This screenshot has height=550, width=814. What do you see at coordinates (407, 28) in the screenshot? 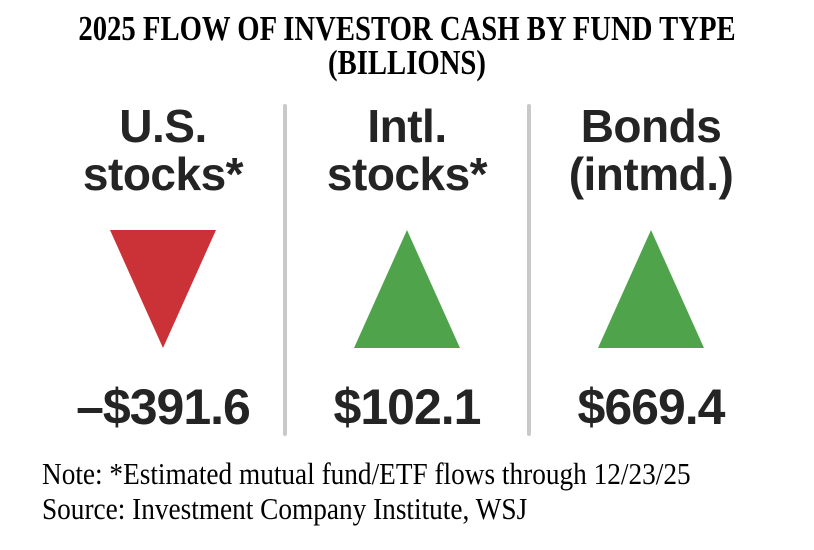
I see `chart-title-line1: 2025 FLOW OF INVESTOR CASH BY FUND TYPE` at bounding box center [407, 28].